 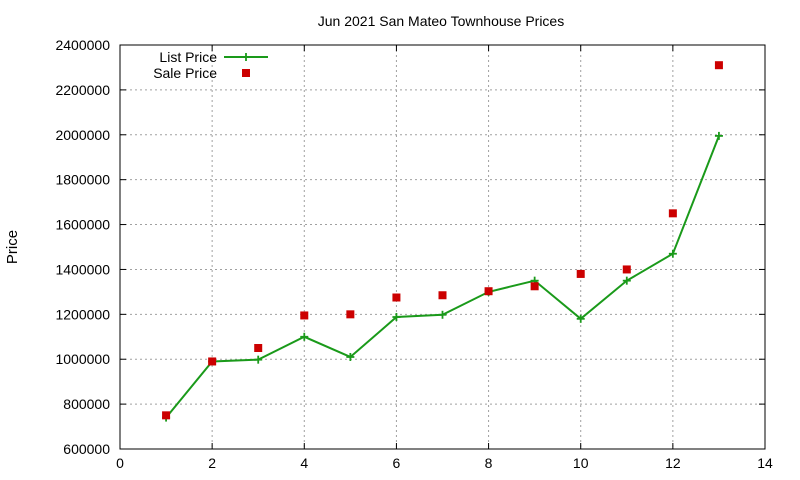 What do you see at coordinates (489, 463) in the screenshot?
I see `x-tick-label: 8` at bounding box center [489, 463].